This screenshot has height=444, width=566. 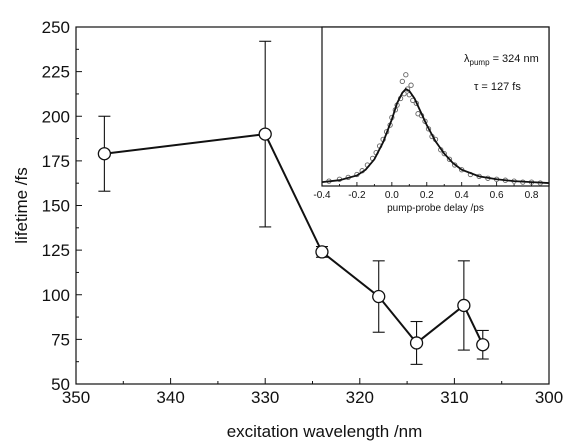 What do you see at coordinates (265, 397) in the screenshot?
I see `x-tick-label: 330` at bounding box center [265, 397].